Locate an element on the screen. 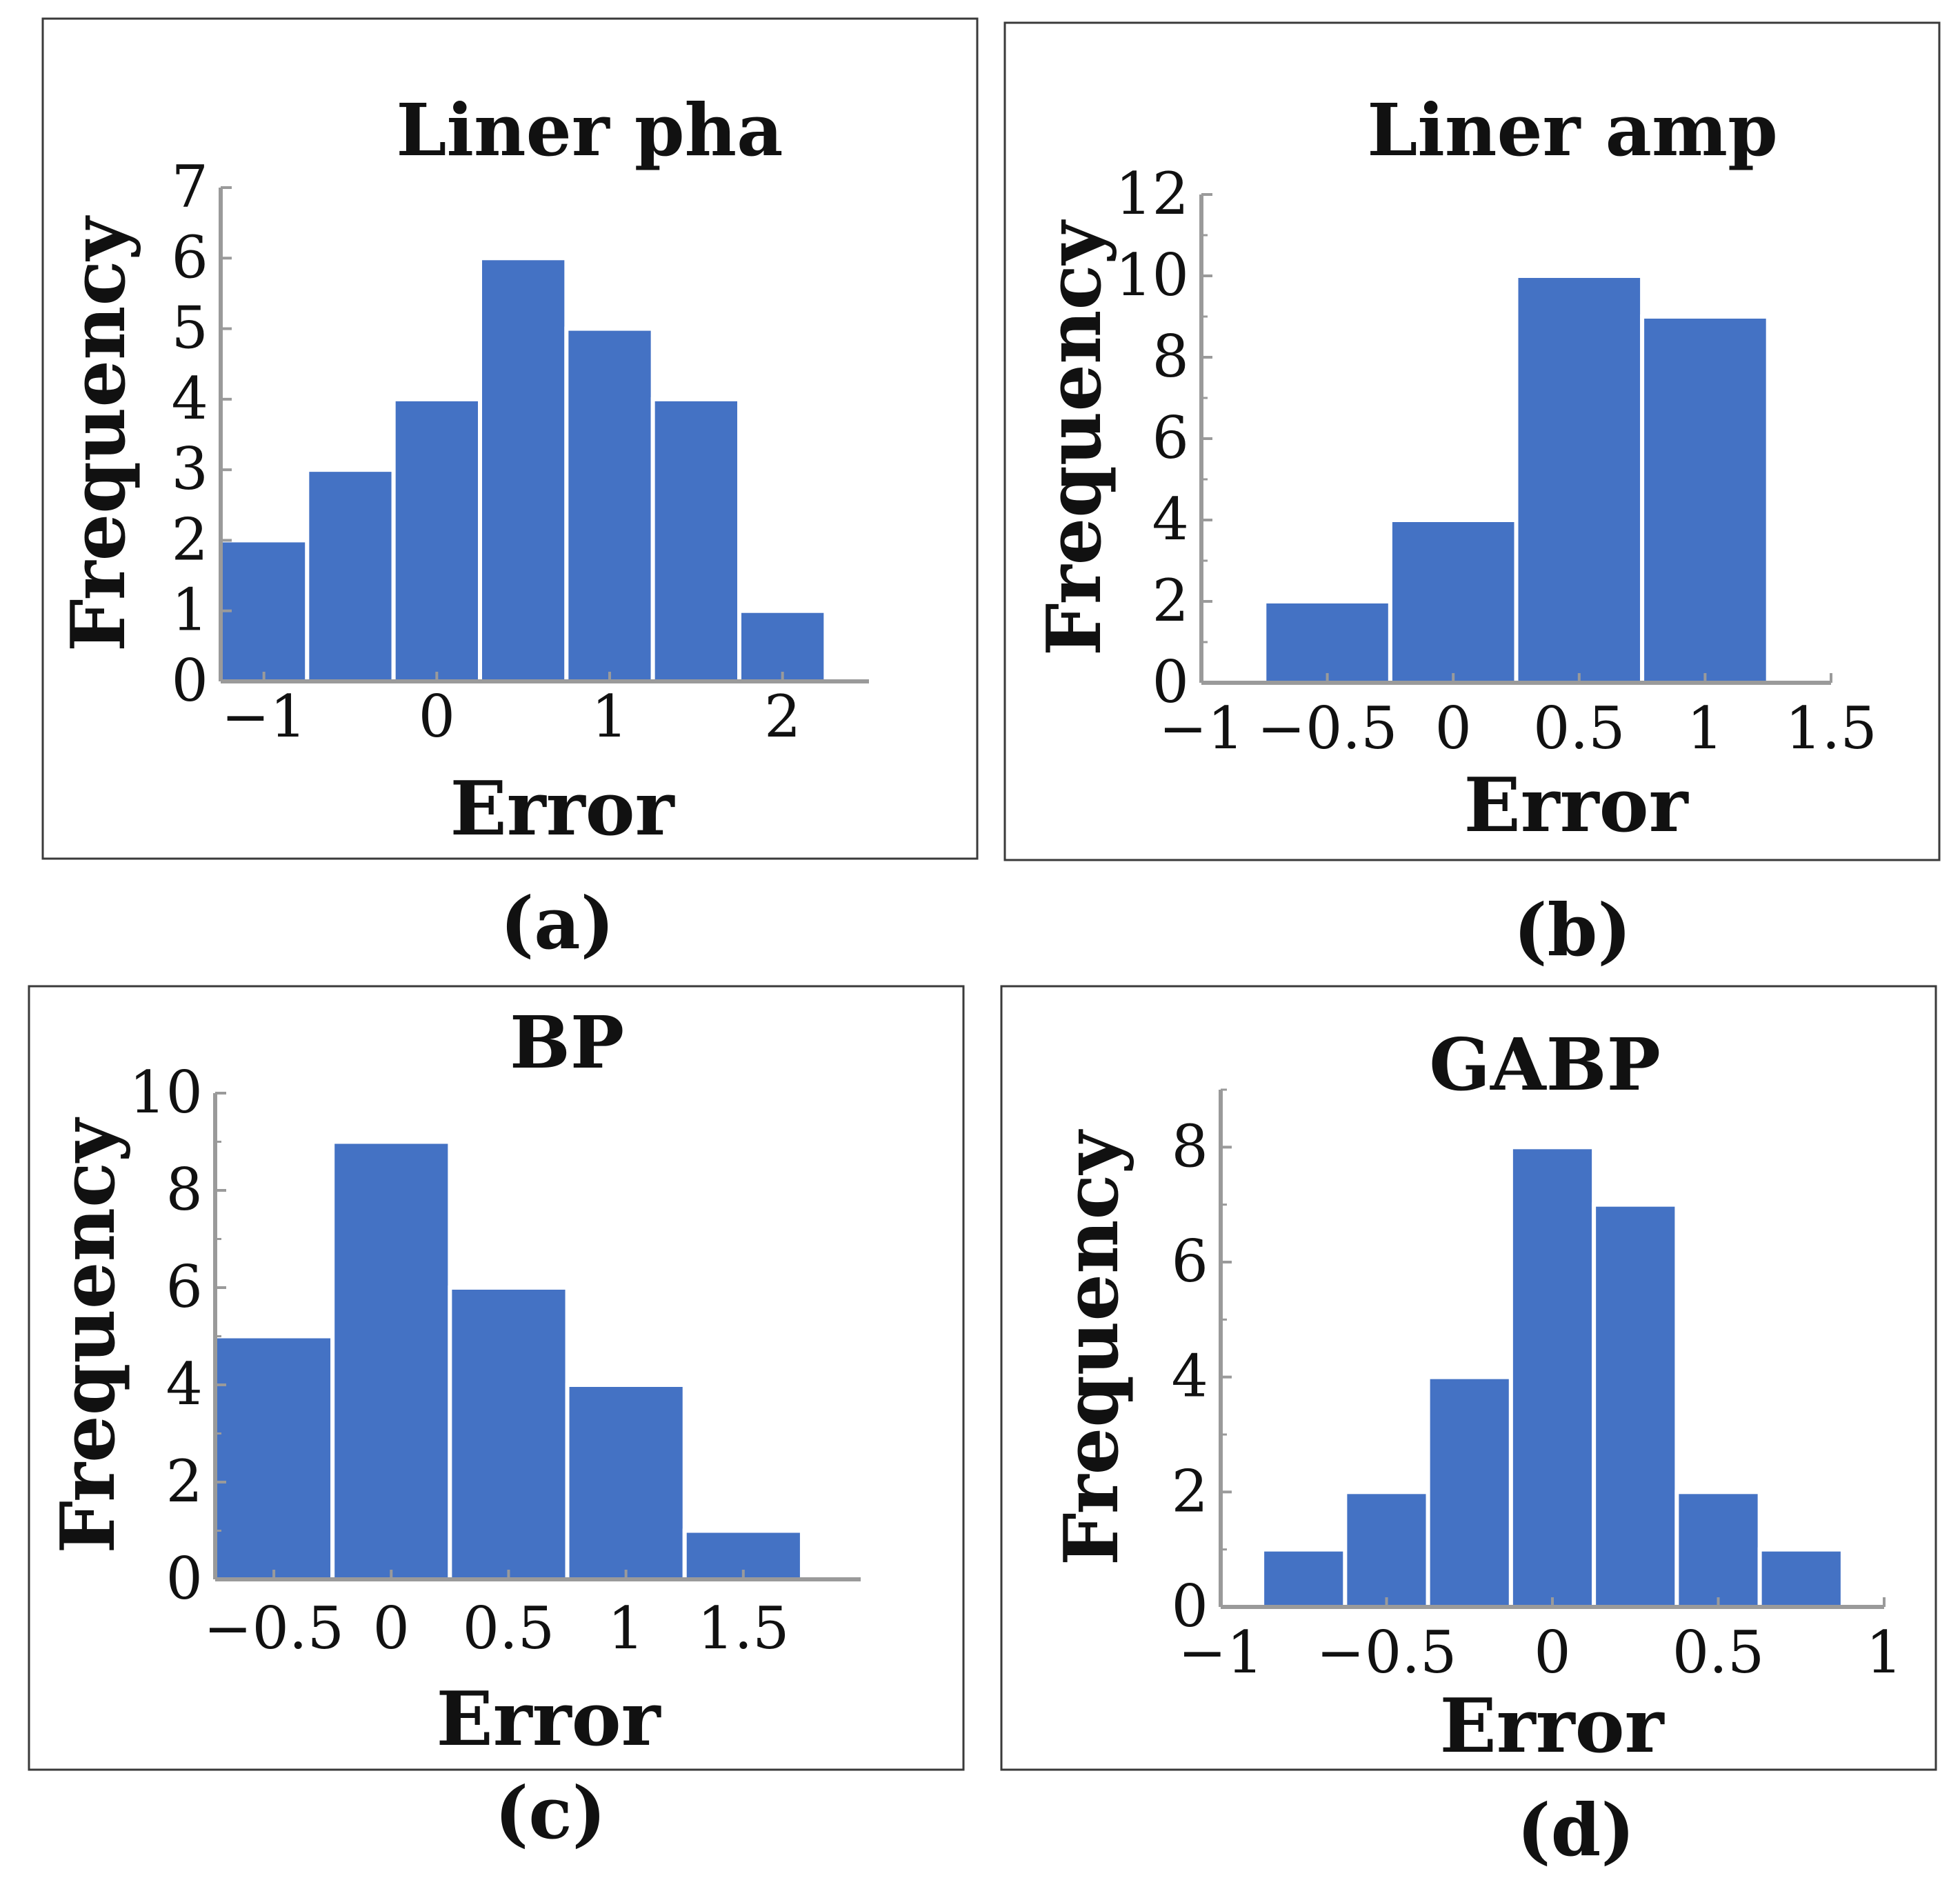 The image size is (1960, 1889). chart-title: Liner amp is located at coordinates (1572, 130).